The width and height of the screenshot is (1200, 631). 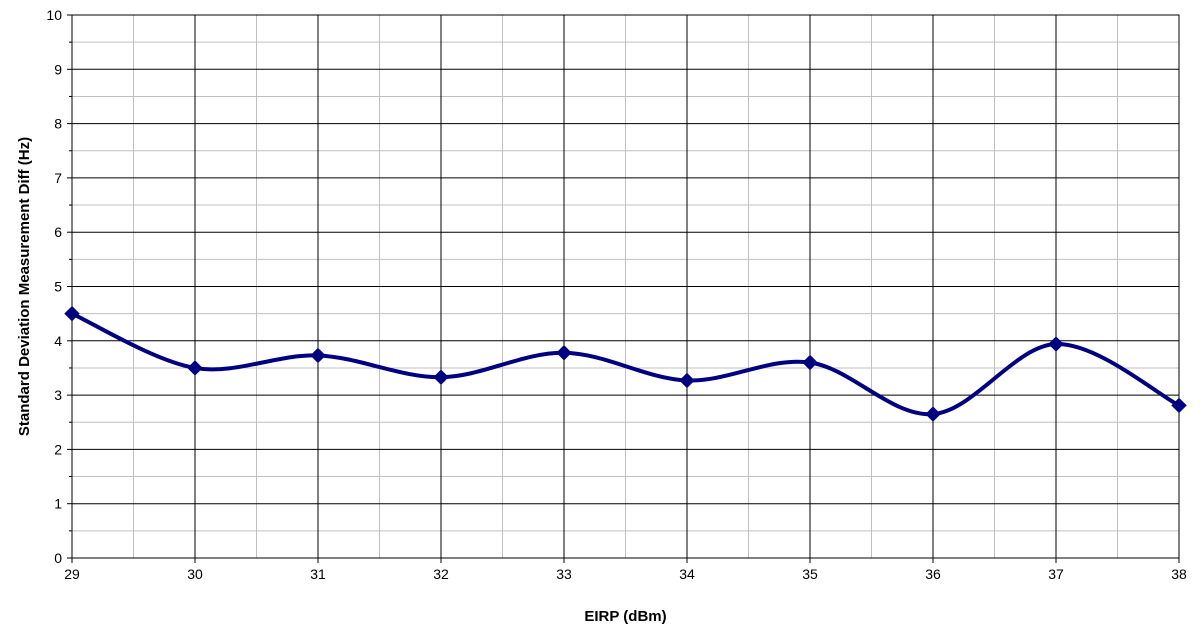 I want to click on x-tick-label: 34, so click(x=687, y=574).